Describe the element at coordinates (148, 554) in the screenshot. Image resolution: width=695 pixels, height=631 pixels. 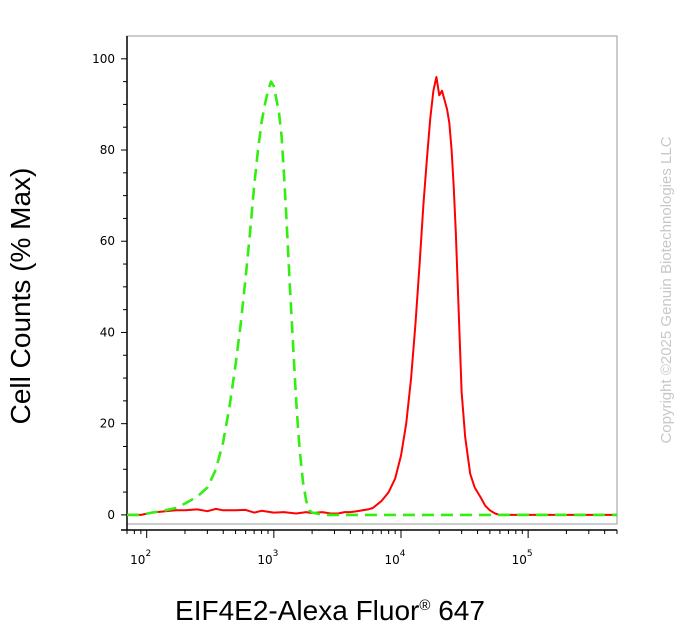
I see `x-tick-exponent: 2` at that location.